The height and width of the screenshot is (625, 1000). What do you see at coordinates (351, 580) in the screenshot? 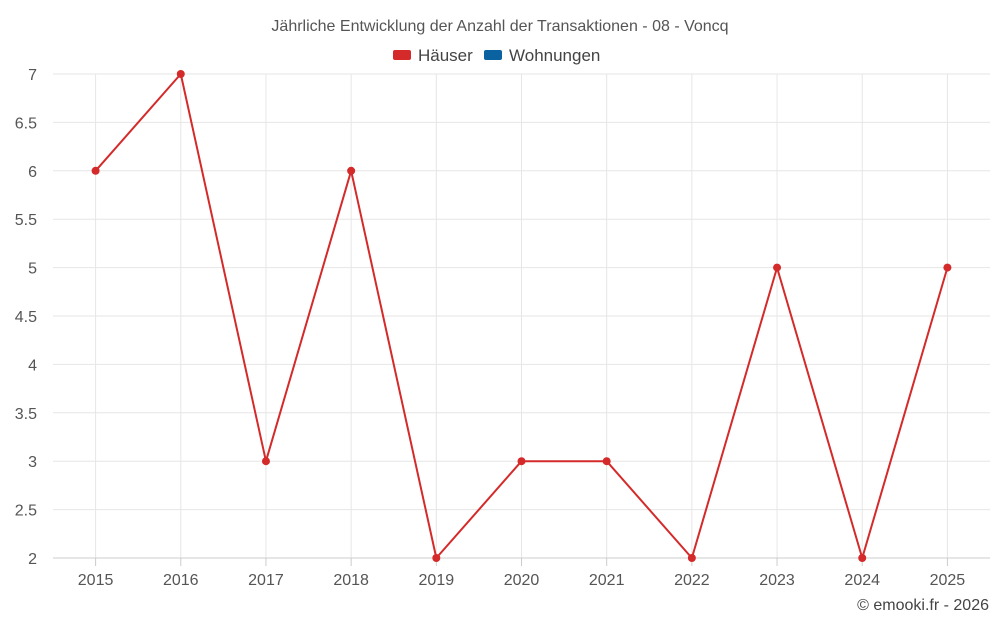
I see `x-tick-label: 2018` at bounding box center [351, 580].